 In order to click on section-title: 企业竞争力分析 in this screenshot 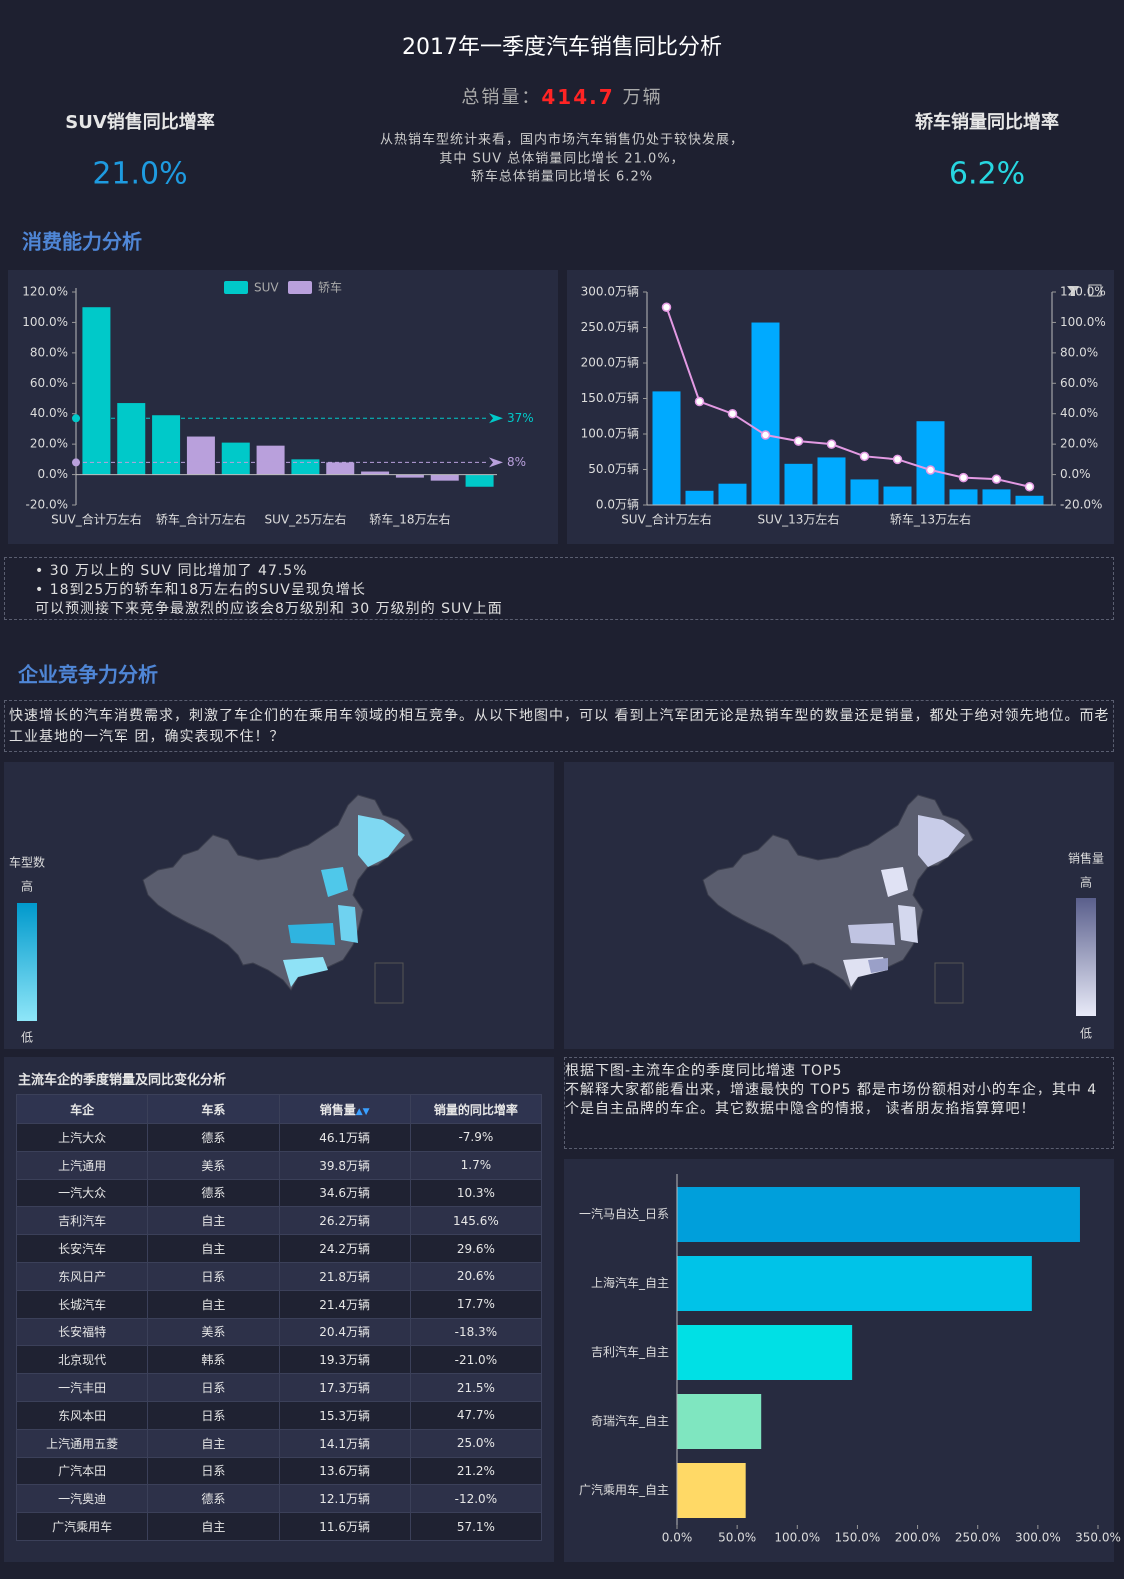, I will do `click(87, 675)`.